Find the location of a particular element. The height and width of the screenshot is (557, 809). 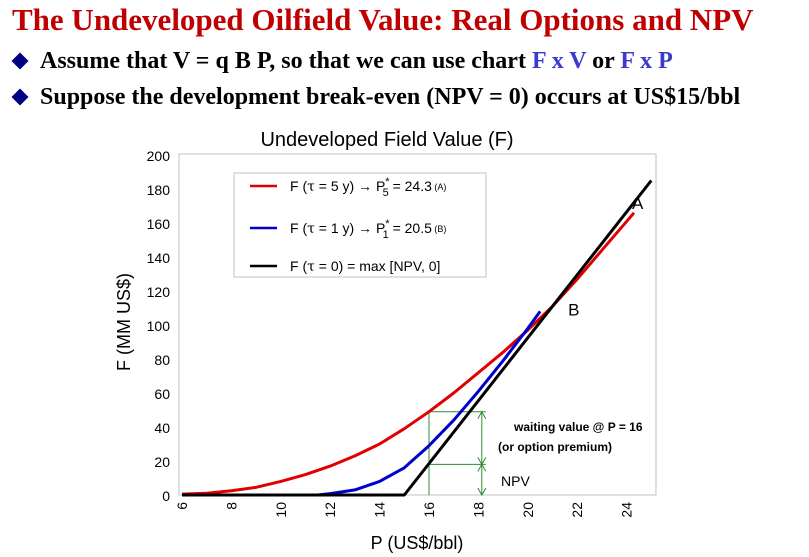

legend-text: = 5 y) is located at coordinates (334, 186).